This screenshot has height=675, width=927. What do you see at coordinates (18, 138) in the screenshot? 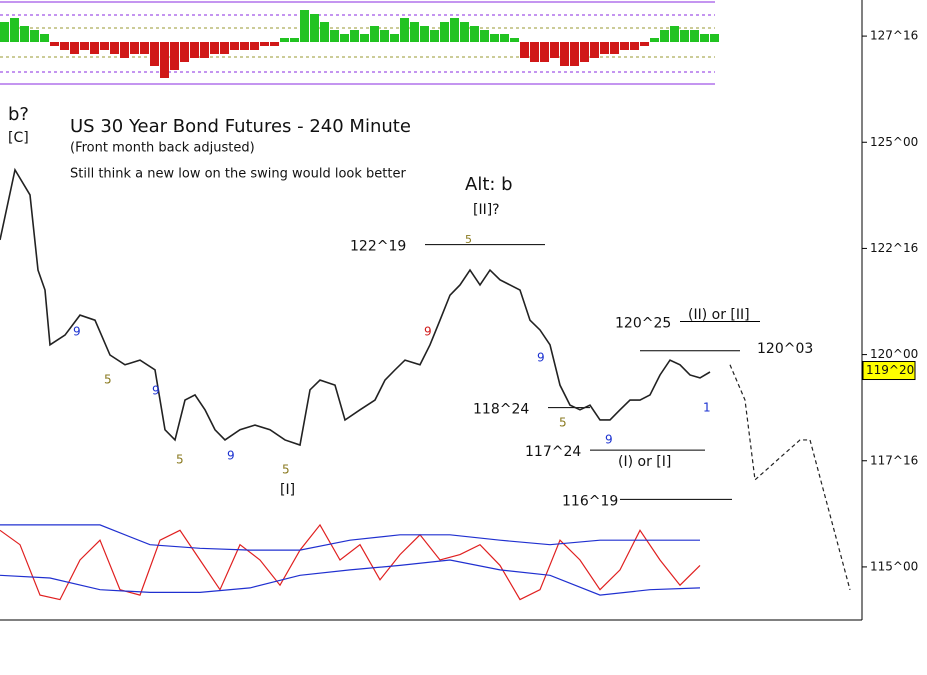
I see `wave-label: [C]` at bounding box center [18, 138].